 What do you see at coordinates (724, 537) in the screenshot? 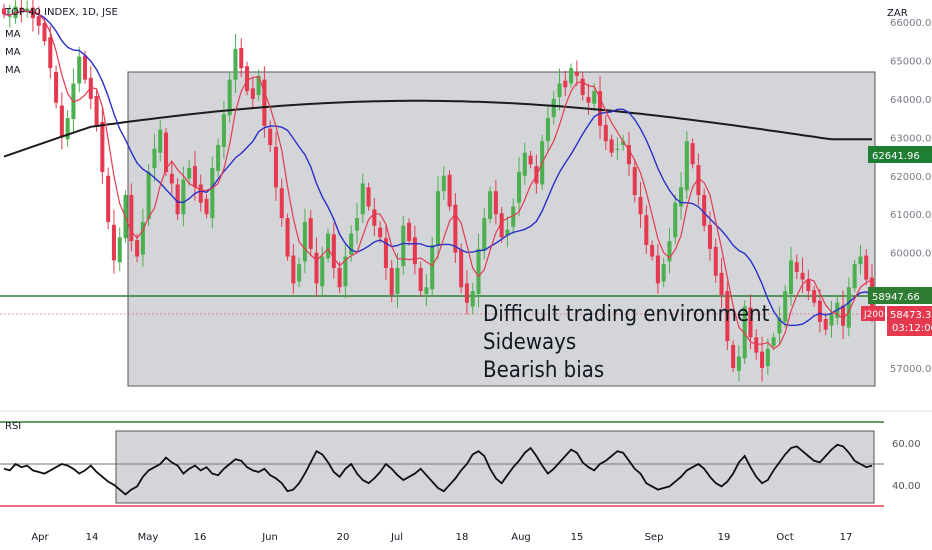
I see `time-axis-label: 19` at bounding box center [724, 537].